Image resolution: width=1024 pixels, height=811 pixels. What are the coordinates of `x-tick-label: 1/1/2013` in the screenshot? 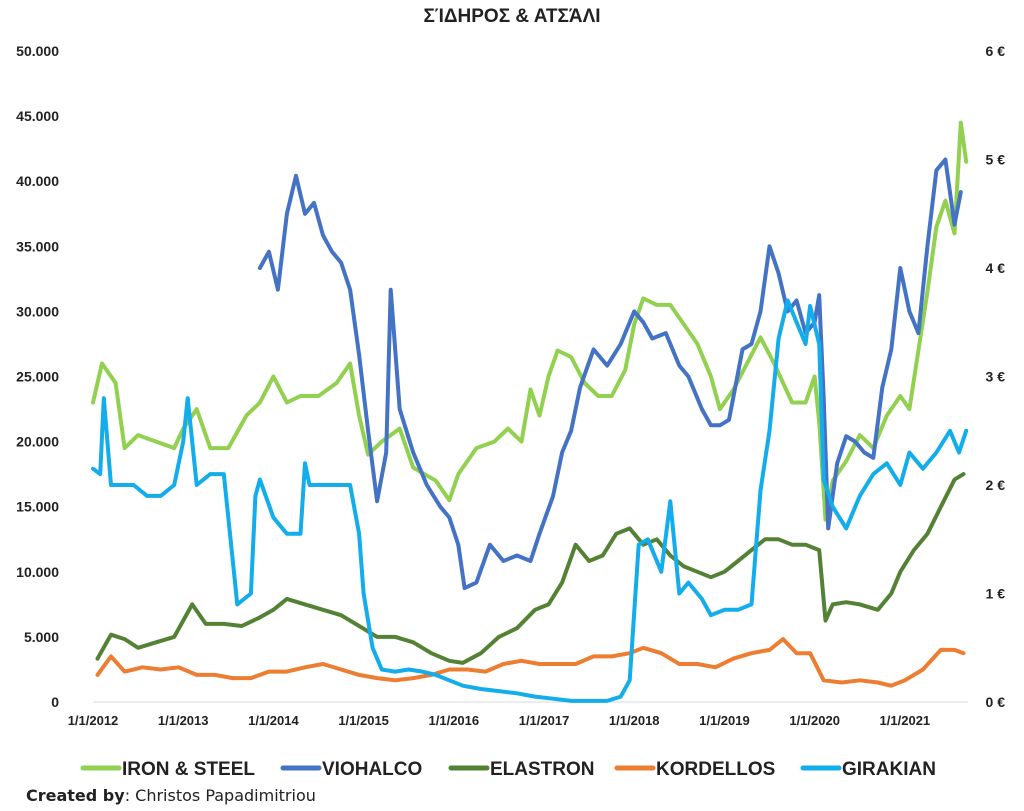 It's located at (183, 720).